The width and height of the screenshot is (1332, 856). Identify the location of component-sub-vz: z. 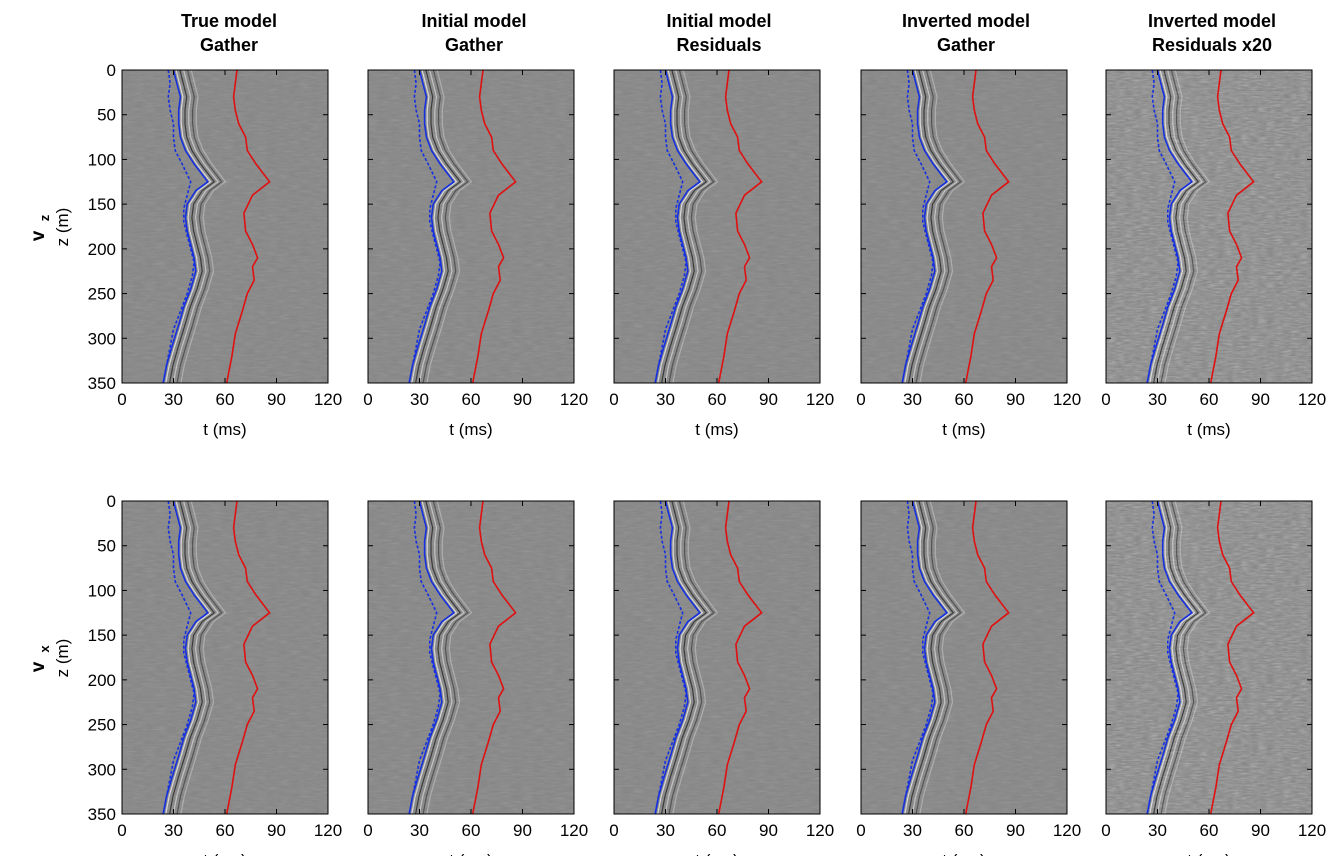
(44, 217).